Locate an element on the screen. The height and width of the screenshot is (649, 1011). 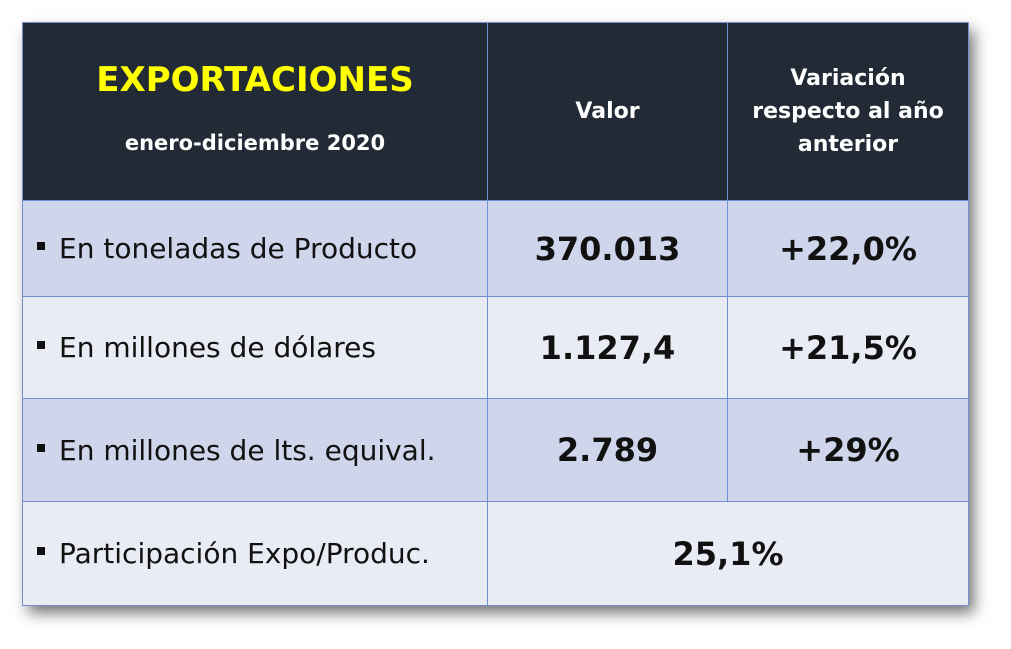
row-label: En toneladas de Producto is located at coordinates (238, 248).